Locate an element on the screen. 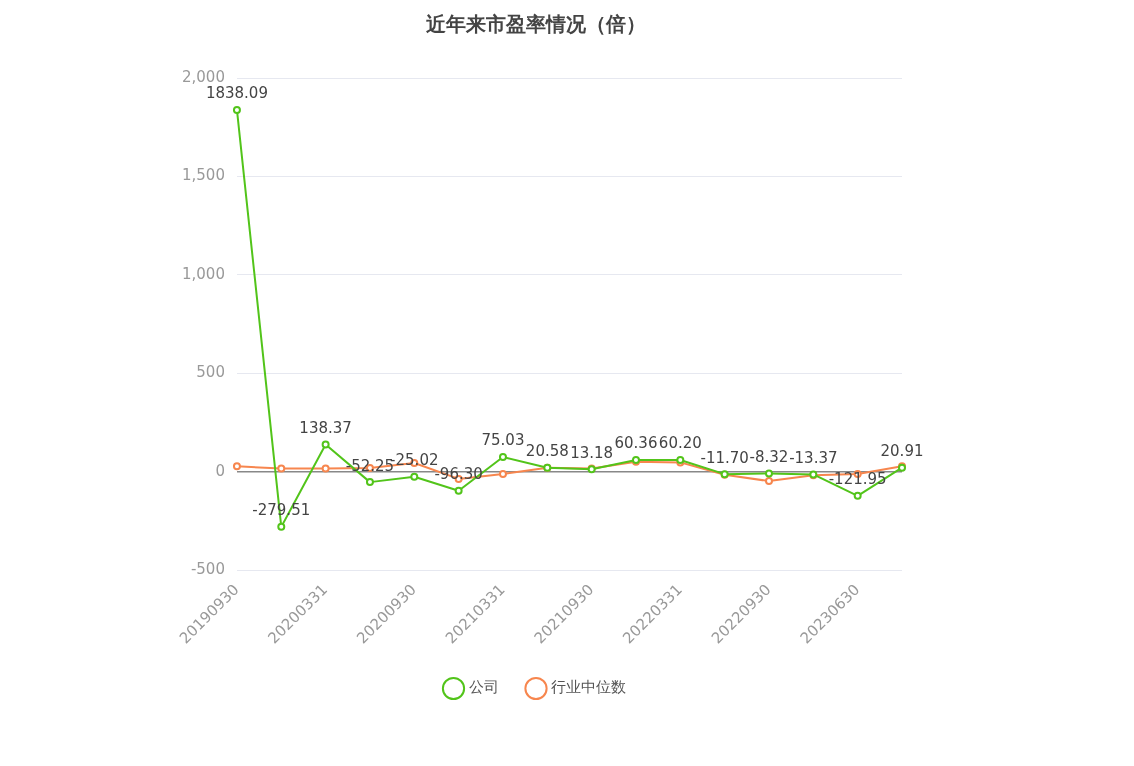  legend-label: 公司 is located at coordinates (483, 687).